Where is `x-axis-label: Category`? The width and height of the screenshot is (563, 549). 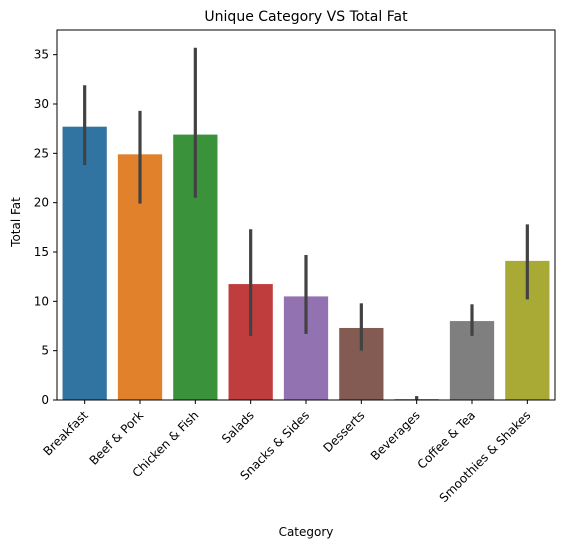 x-axis-label: Category is located at coordinates (306, 532).